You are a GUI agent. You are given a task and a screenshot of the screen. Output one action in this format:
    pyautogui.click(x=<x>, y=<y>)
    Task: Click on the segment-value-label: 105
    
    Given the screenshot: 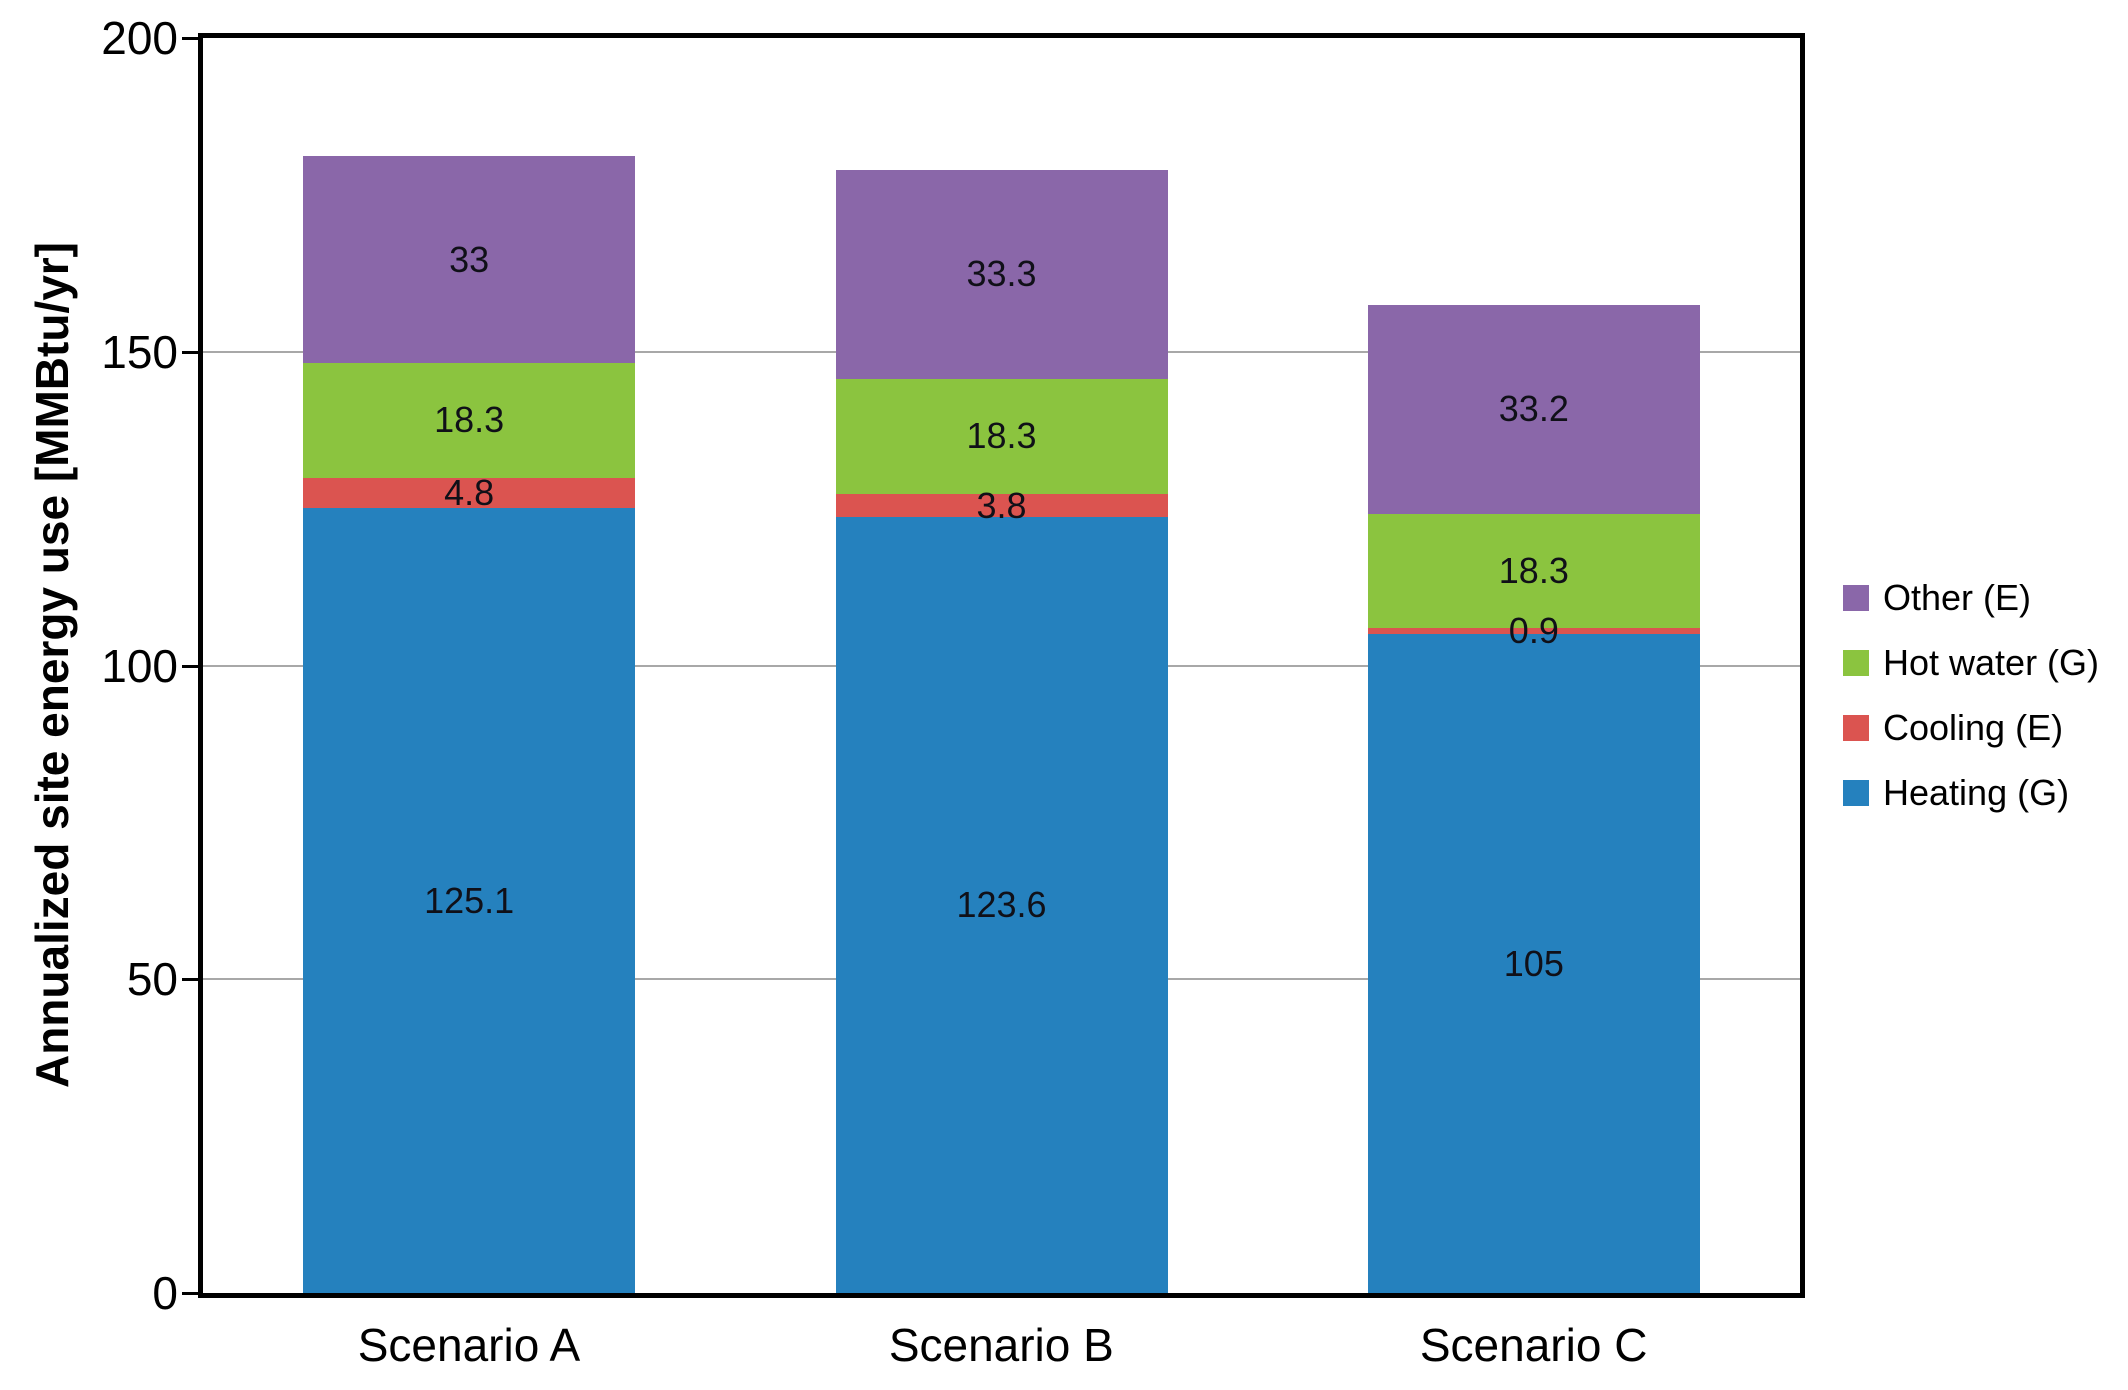 What is the action you would take?
    pyautogui.click(x=1533, y=963)
    